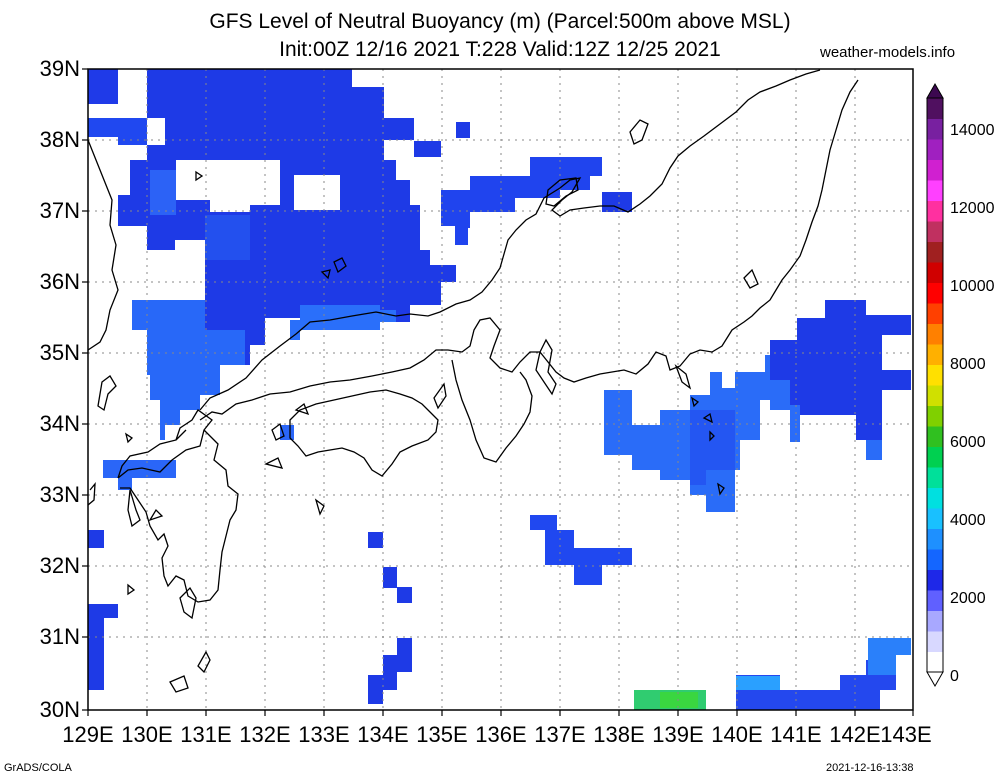  I want to click on colorbar-label: 8000, so click(968, 364).